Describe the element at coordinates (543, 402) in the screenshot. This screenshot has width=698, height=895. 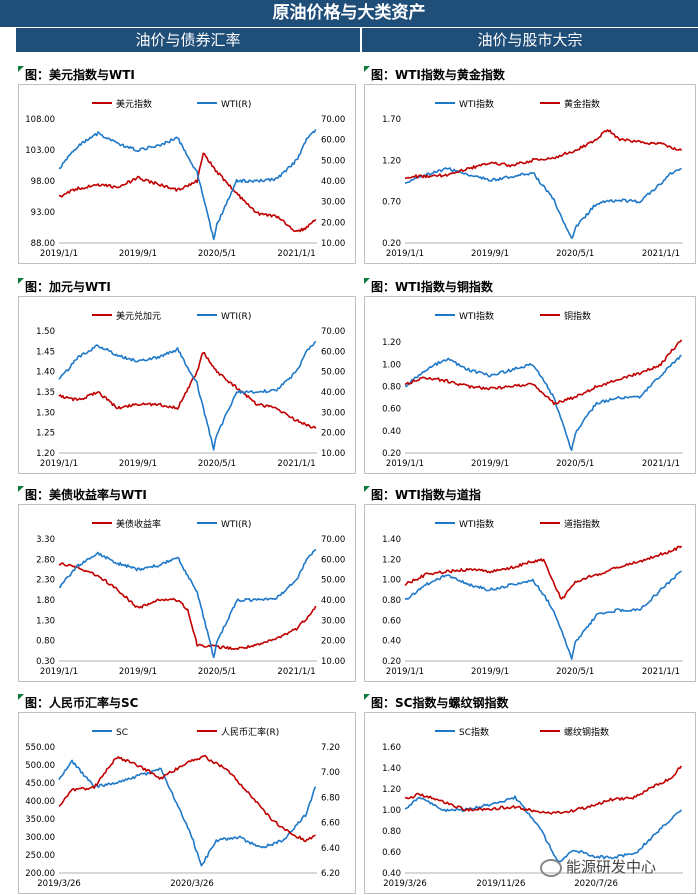
I see `chart-4-series-1-line` at that location.